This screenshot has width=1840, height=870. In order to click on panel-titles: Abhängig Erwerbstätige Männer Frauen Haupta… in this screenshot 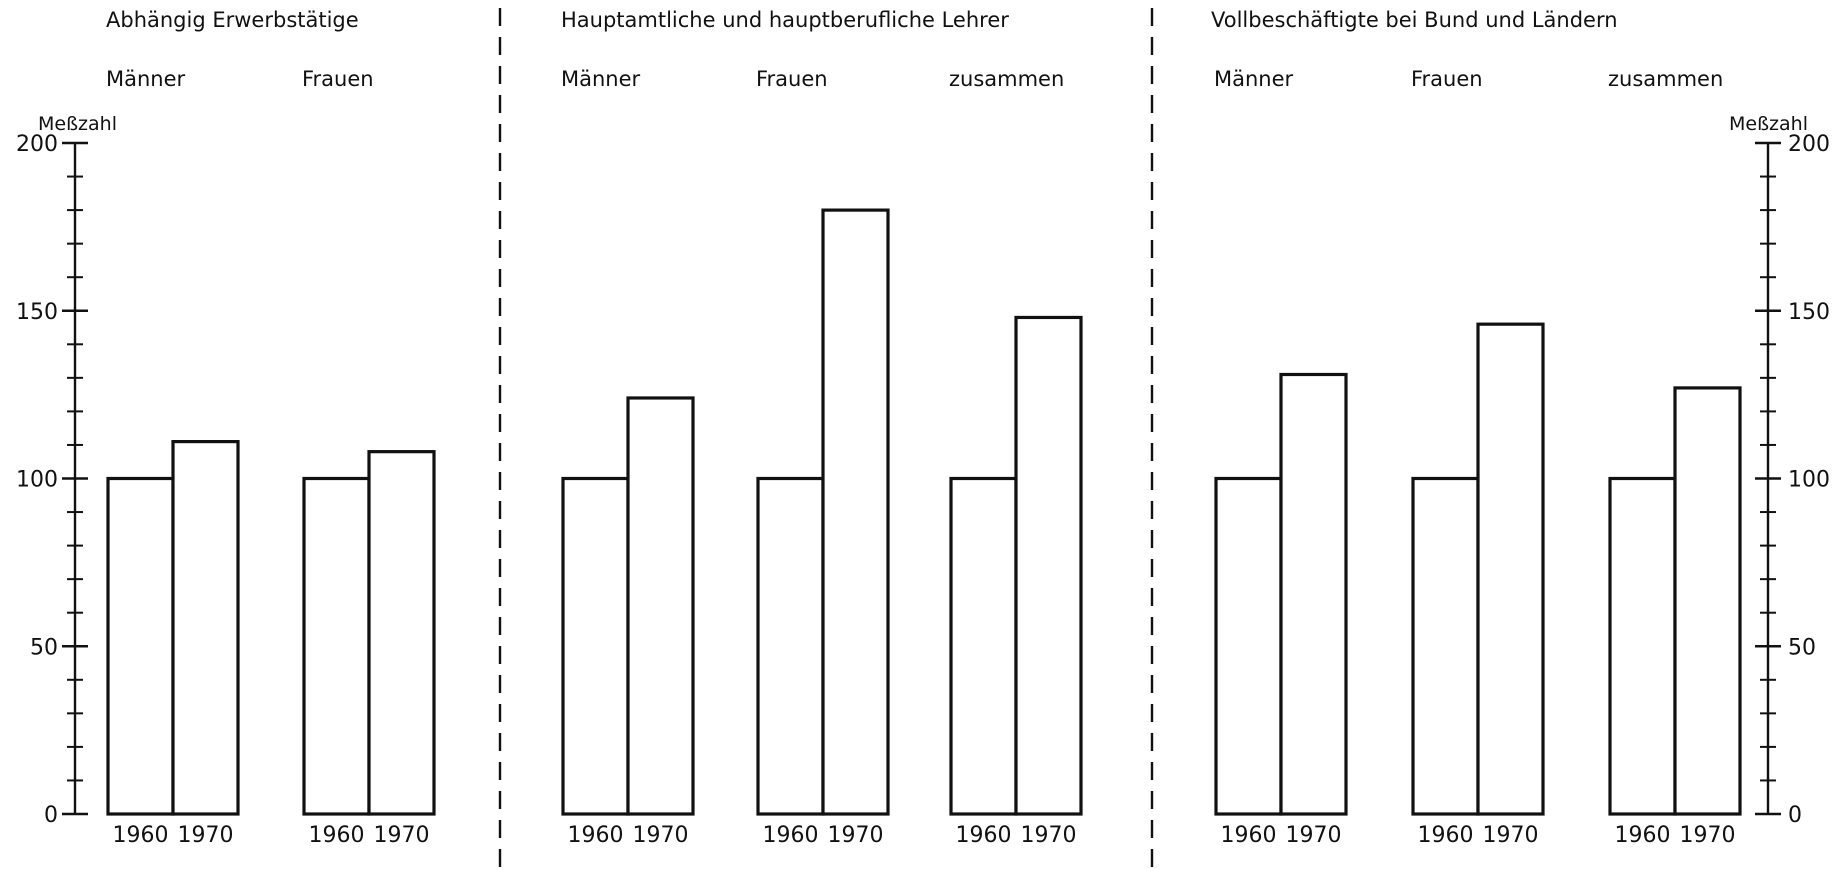, I will do `click(914, 49)`.